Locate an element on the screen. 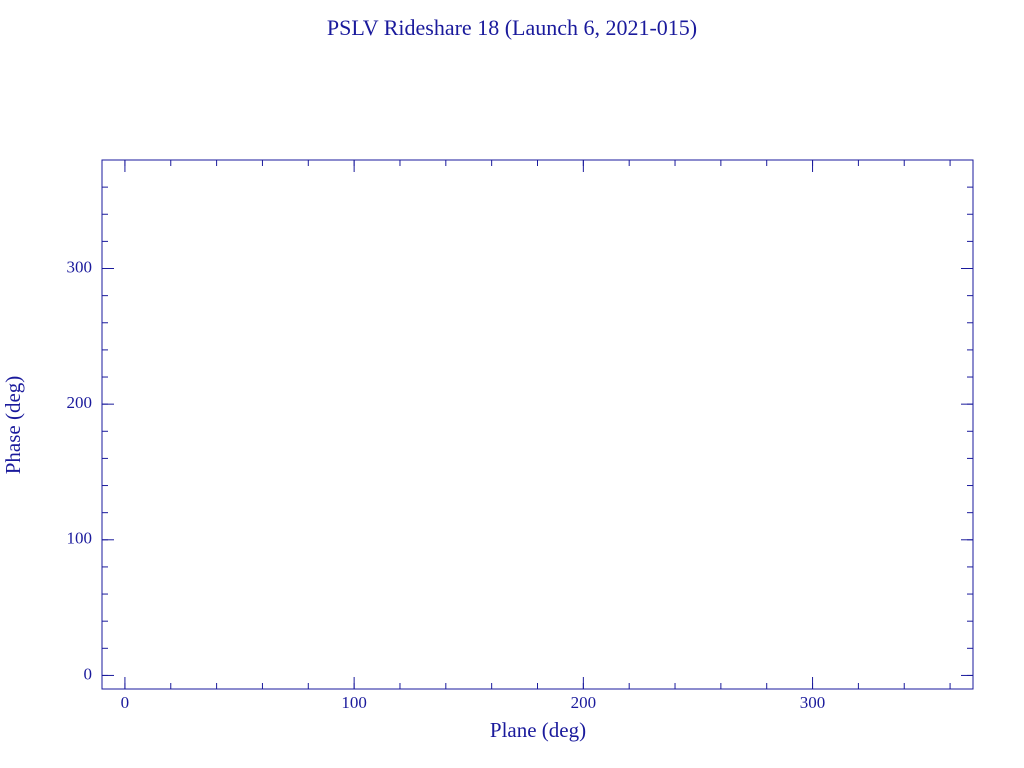 The width and height of the screenshot is (1024, 768). x-tick-label: 0 is located at coordinates (125, 702).